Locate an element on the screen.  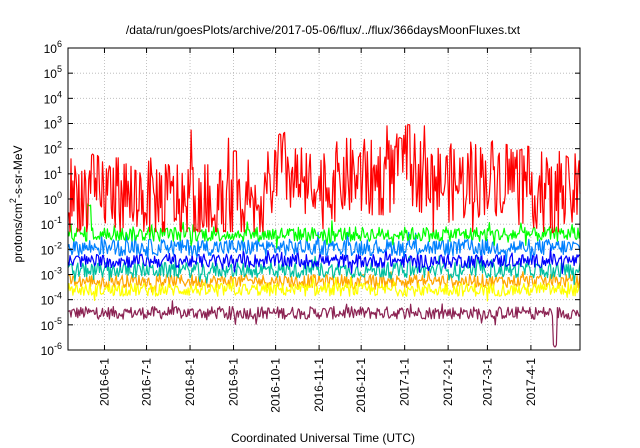
x-tick-label: 2017-3-1 is located at coordinates (487, 382).